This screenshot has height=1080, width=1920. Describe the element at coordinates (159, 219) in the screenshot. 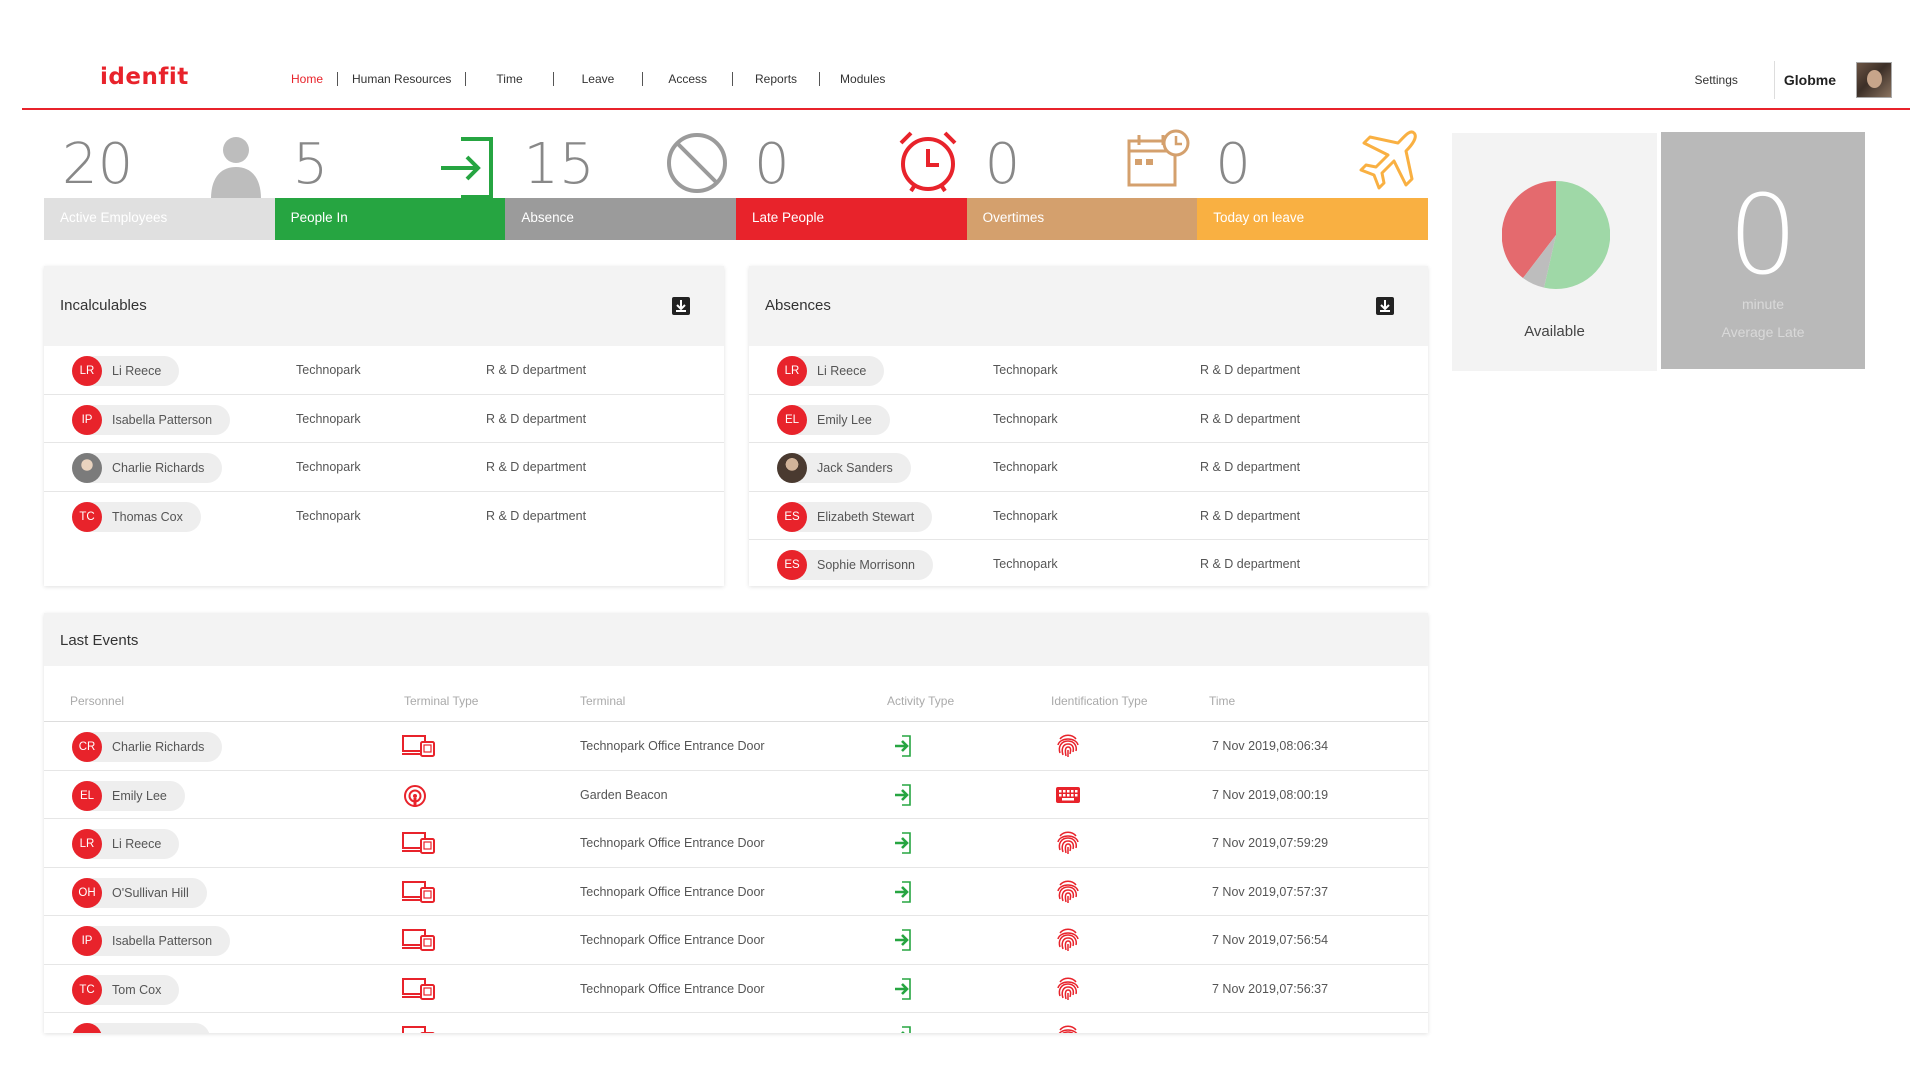

I see `stat-label: Active Employees` at that location.